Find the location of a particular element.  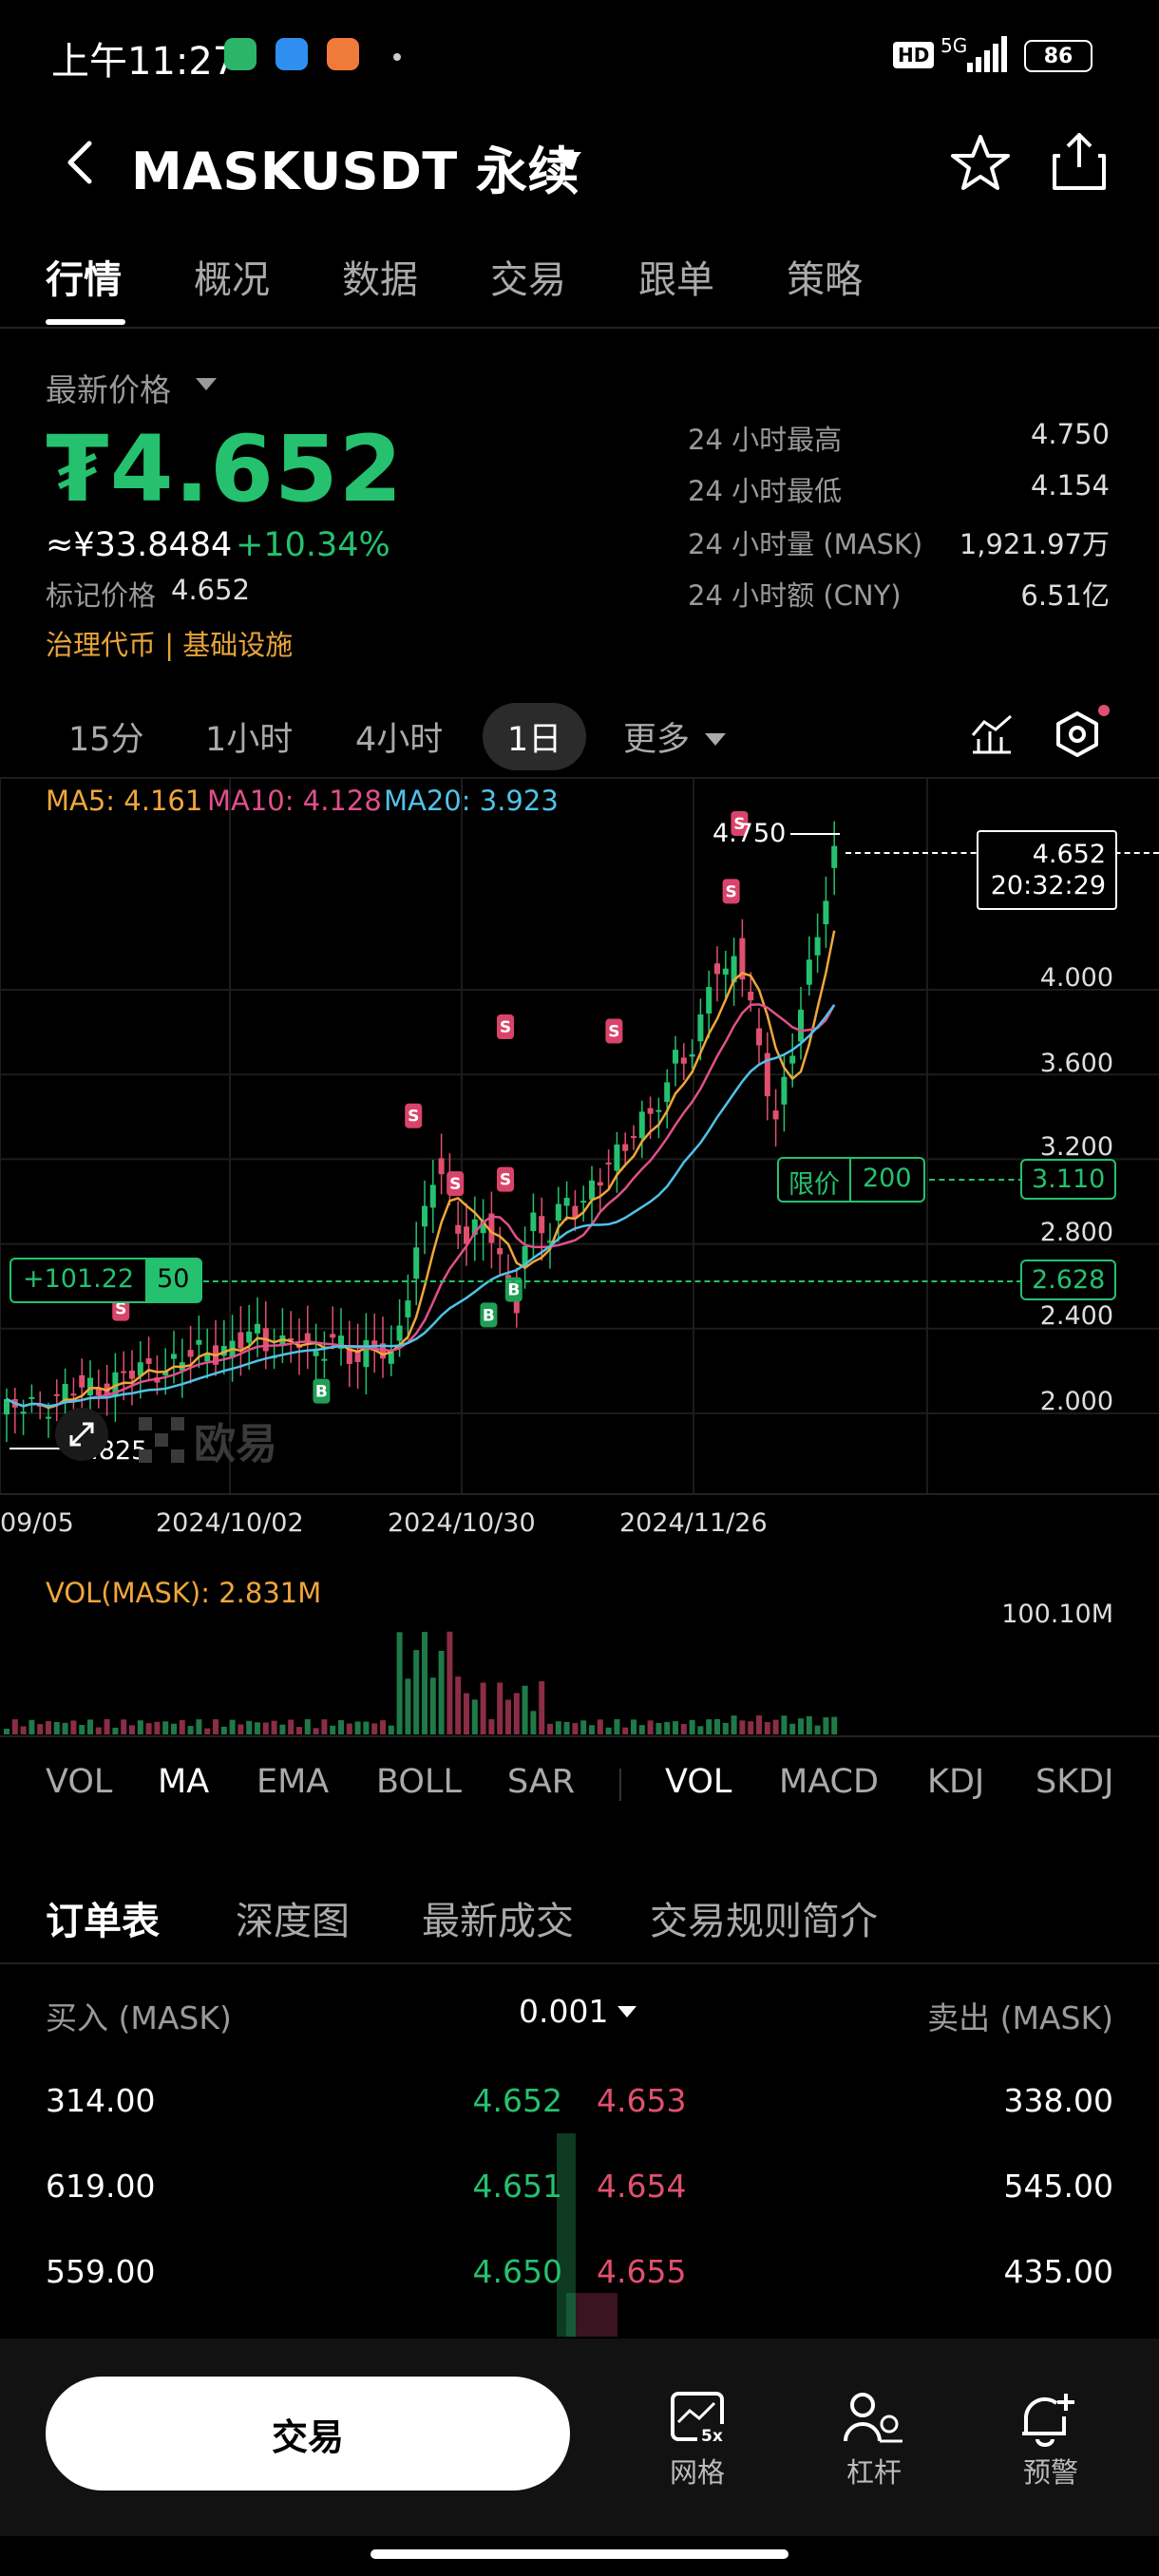

buy-marker is located at coordinates (322, 1391).